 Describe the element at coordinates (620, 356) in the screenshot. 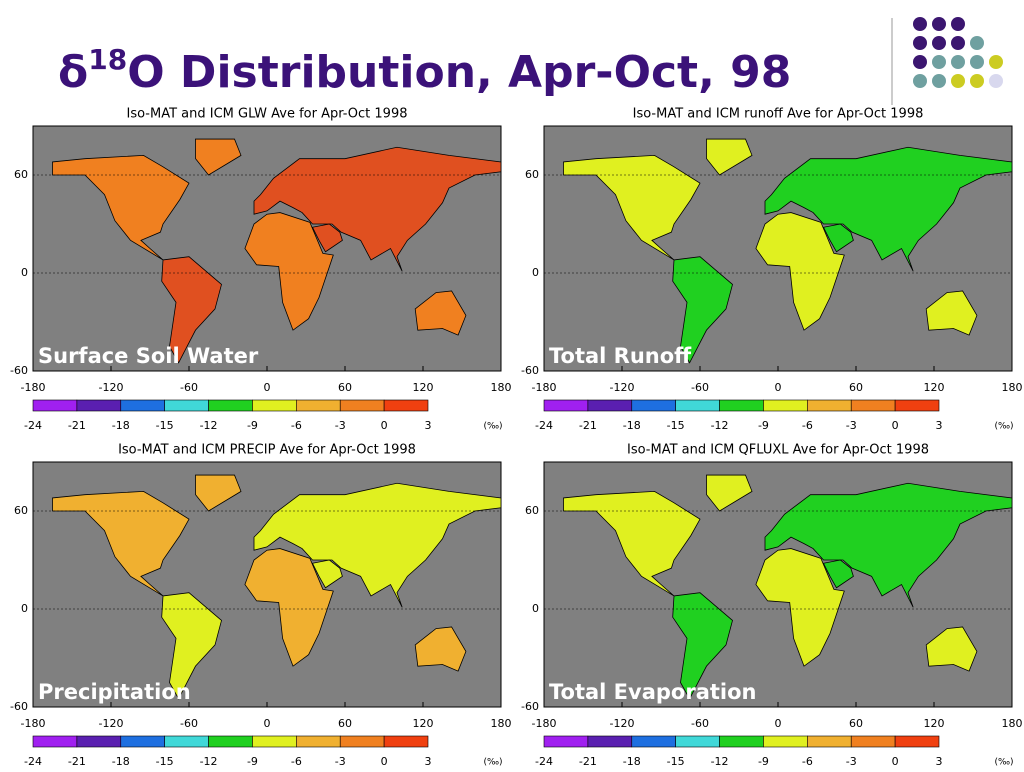

I see `panel-label: Total Runoff` at that location.